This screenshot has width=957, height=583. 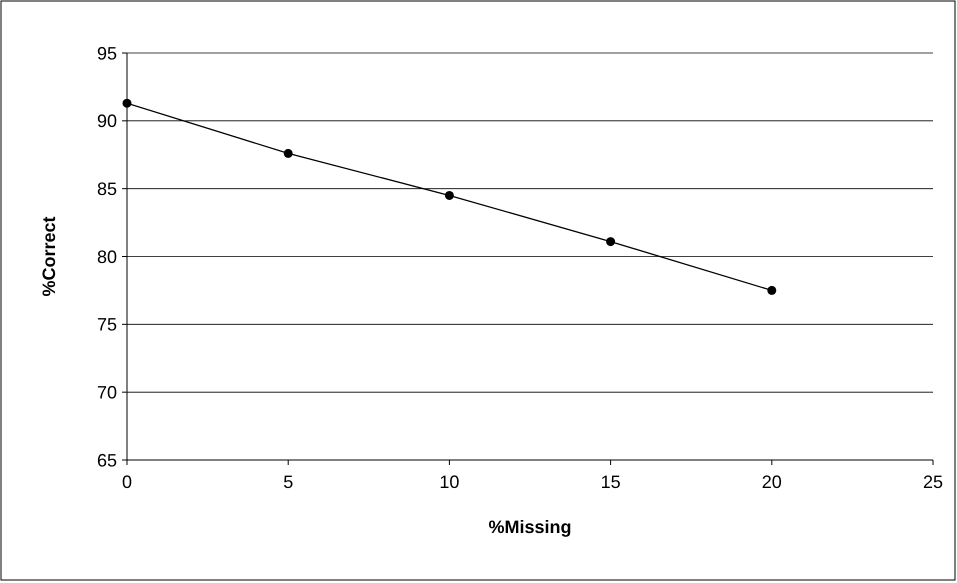 I want to click on y-tick-label: 70, so click(x=106, y=392).